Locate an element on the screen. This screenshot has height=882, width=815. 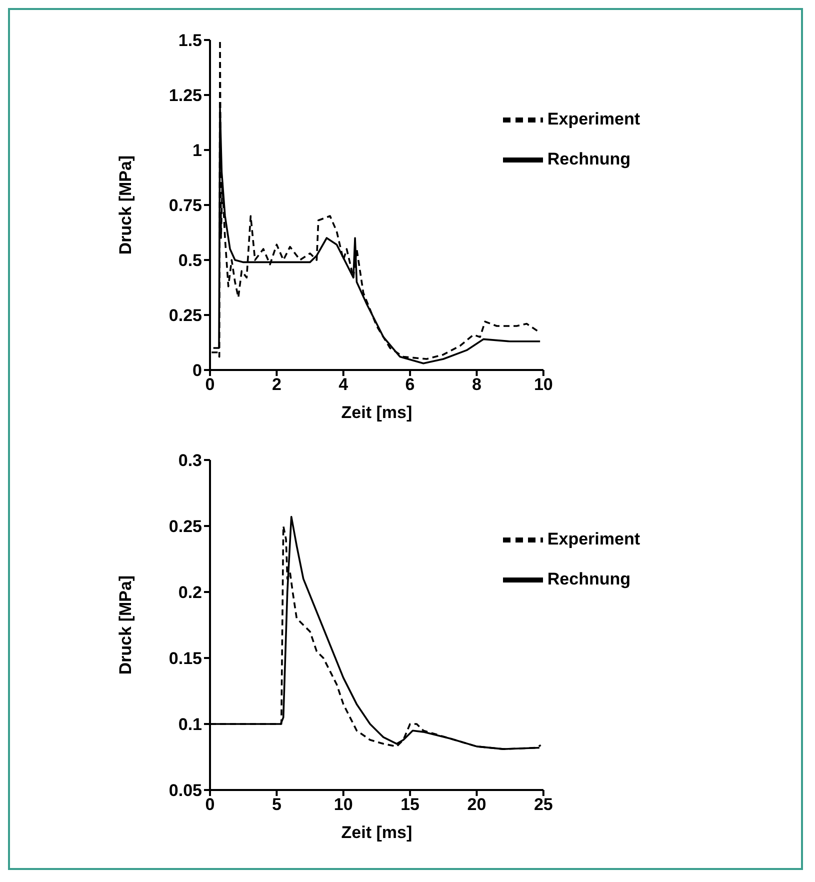
x-tick-label: 6 is located at coordinates (410, 384).